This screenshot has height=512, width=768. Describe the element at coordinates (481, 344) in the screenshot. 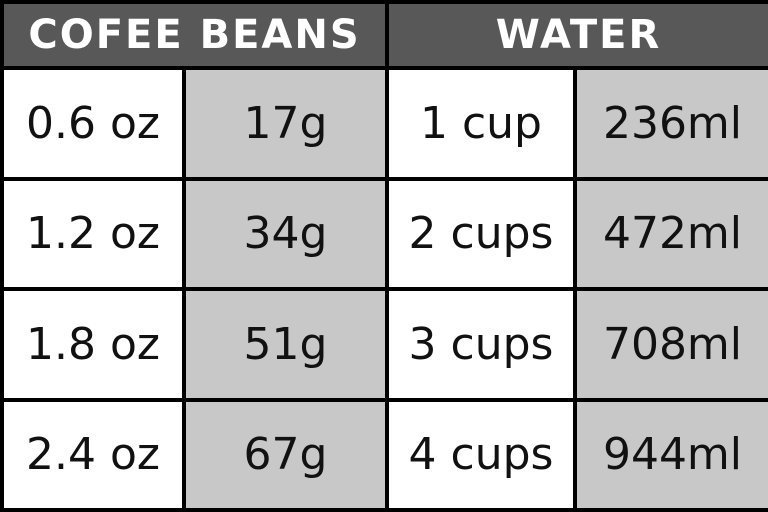

I see `table-cell: 3 cups` at that location.